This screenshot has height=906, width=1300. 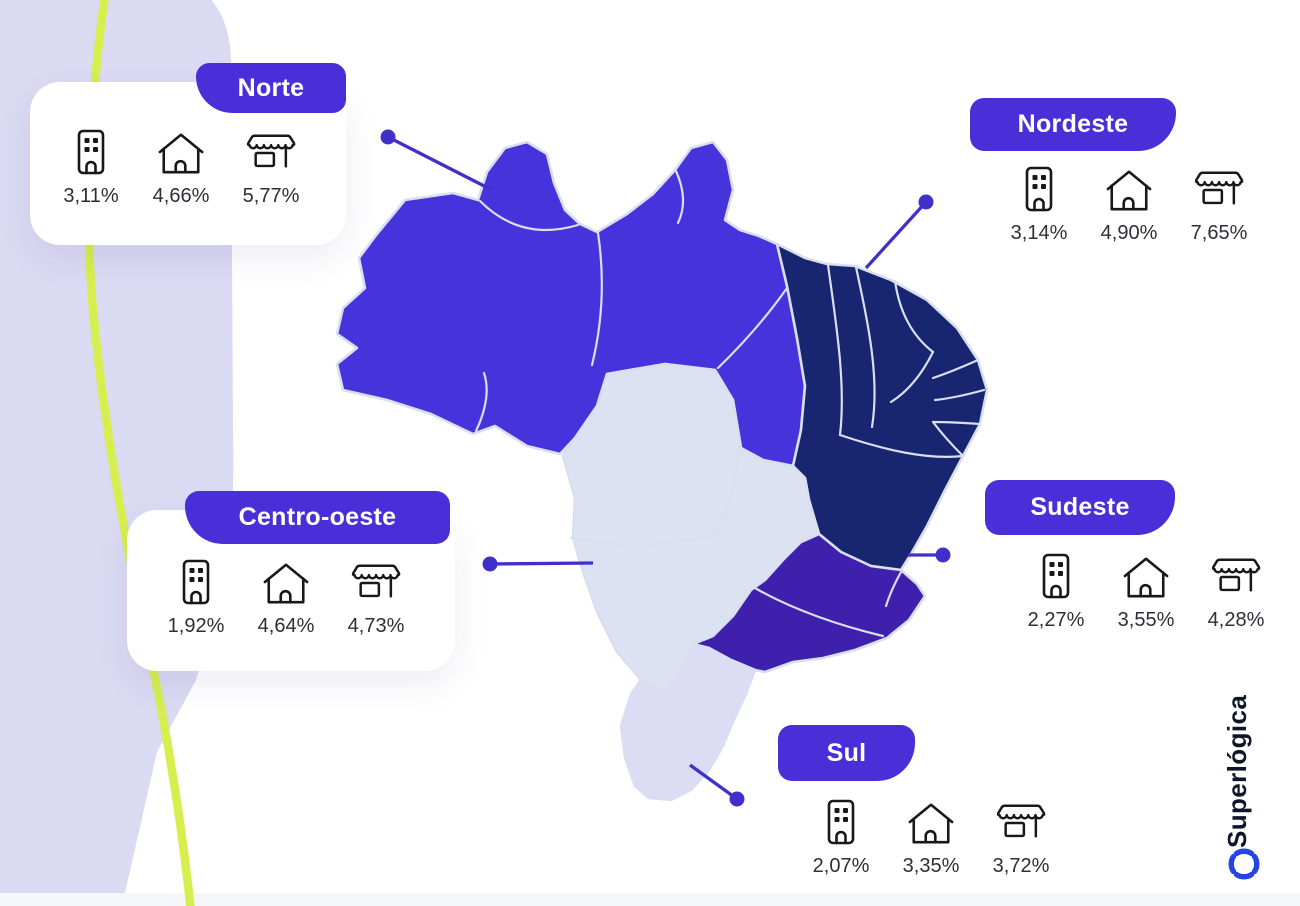 What do you see at coordinates (1129, 233) in the screenshot?
I see `stat-value: 4,90%` at bounding box center [1129, 233].